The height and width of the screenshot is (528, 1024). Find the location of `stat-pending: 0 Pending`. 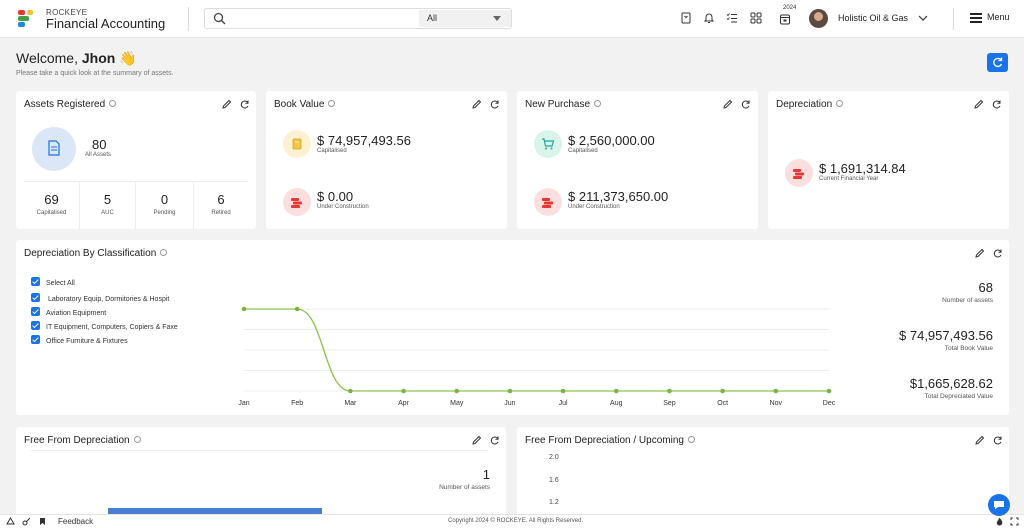

stat-pending: 0 Pending is located at coordinates (165, 206).